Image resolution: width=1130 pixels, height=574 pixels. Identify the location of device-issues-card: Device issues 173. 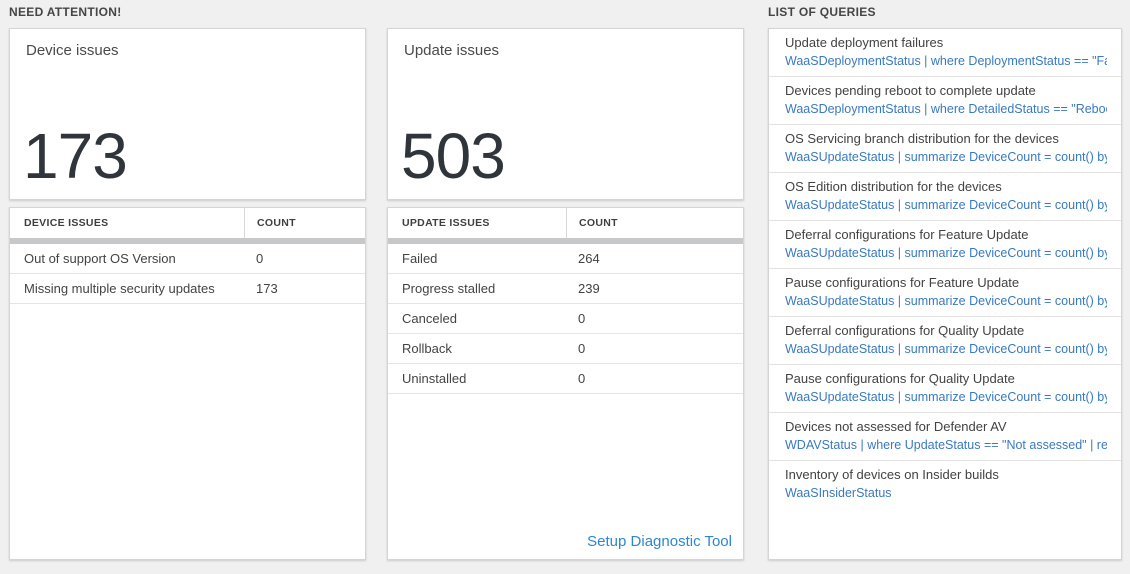
(187, 114).